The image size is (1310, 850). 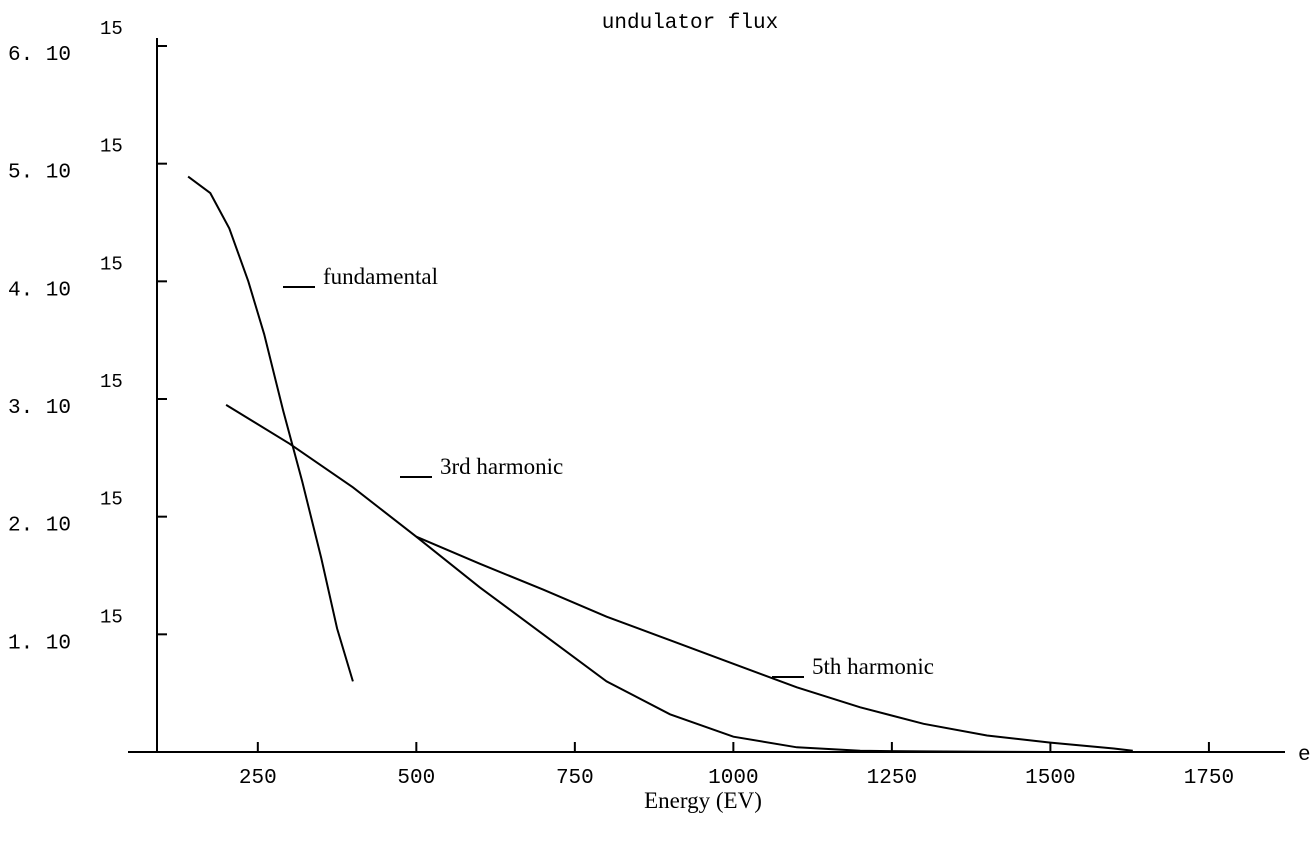 What do you see at coordinates (1209, 778) in the screenshot?
I see `x-tick-label: 1750` at bounding box center [1209, 778].